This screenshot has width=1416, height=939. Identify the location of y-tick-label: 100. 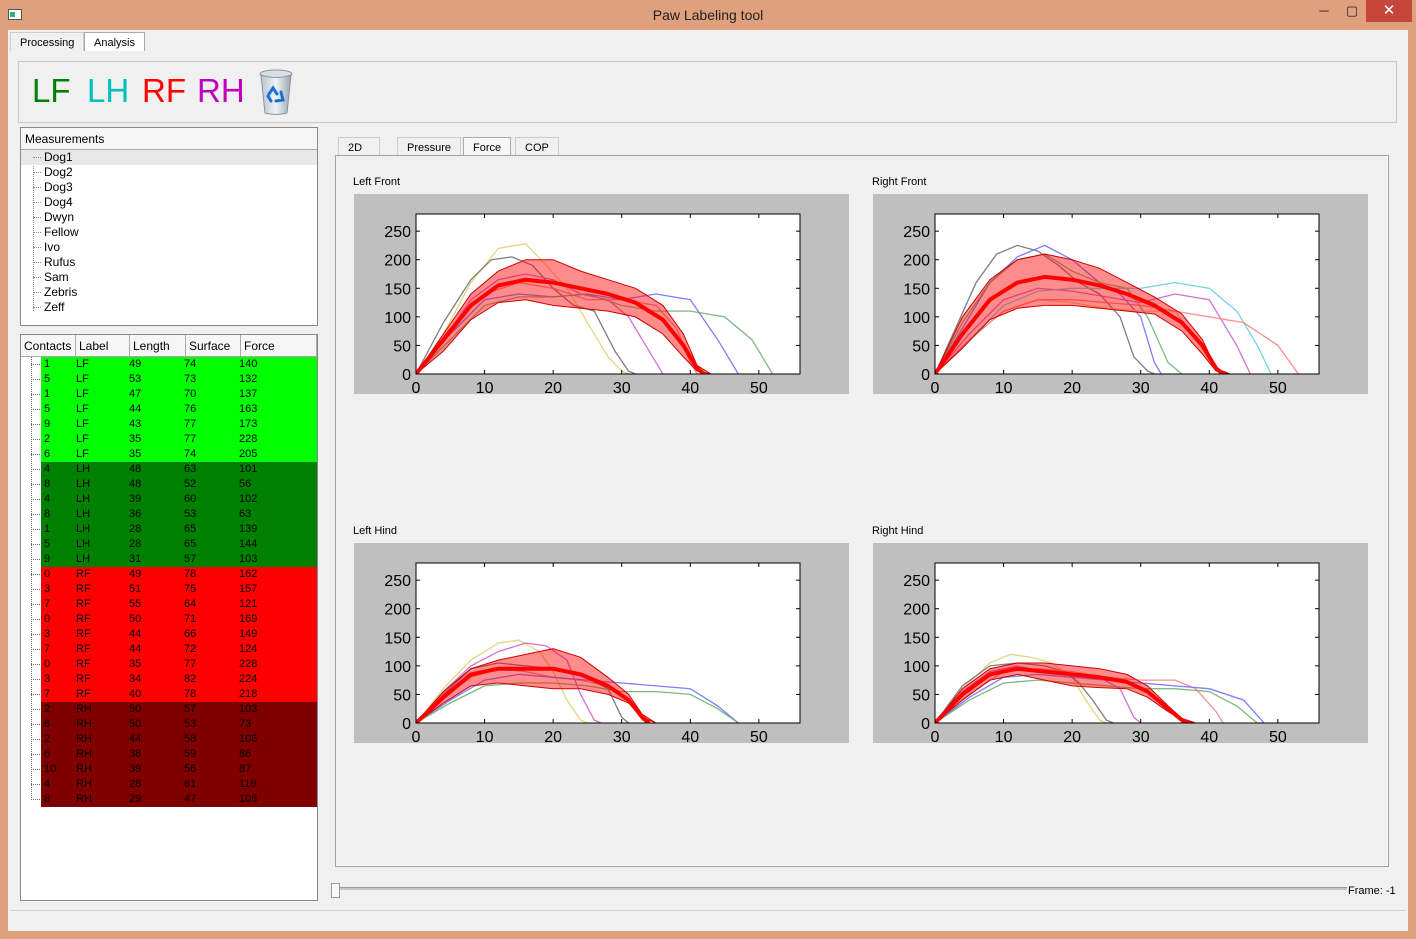
(916, 318).